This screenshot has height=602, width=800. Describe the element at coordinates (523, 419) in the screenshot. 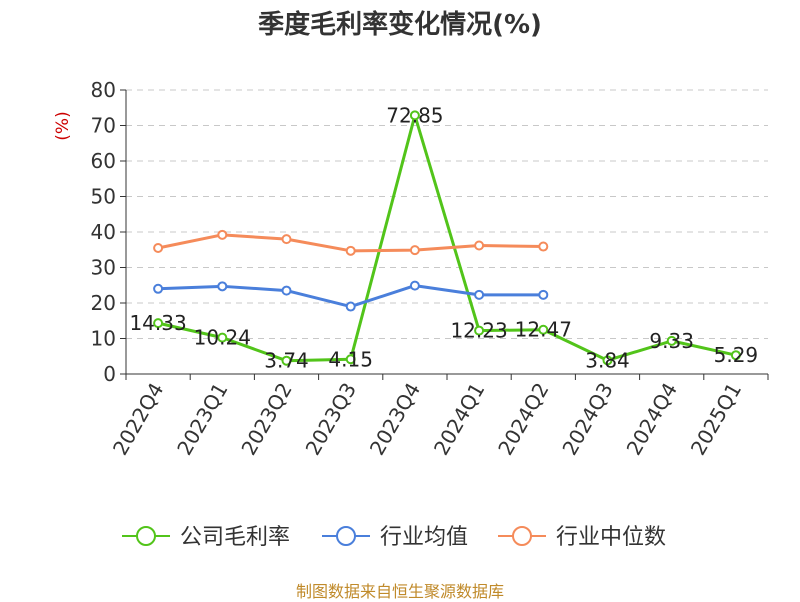

I see `x-tick-label: 2024Q2` at that location.